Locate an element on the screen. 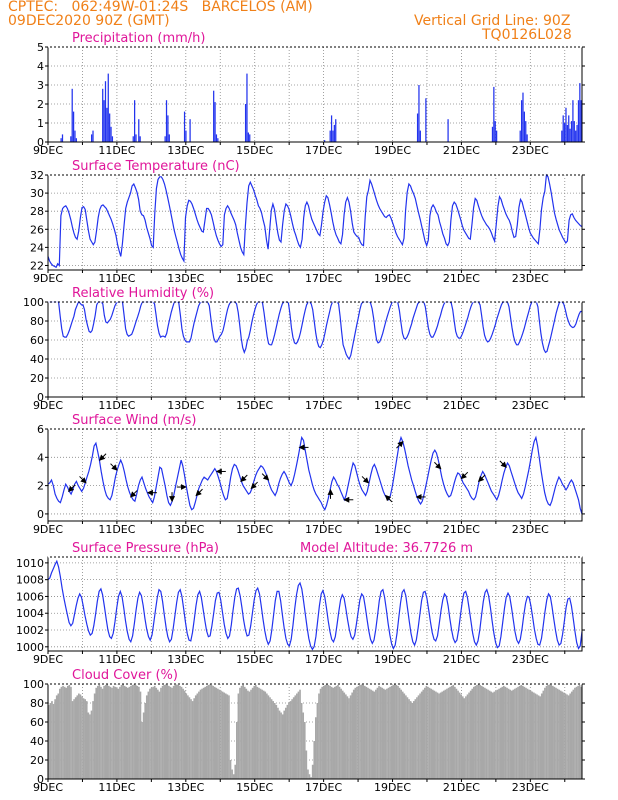  x-tick-label: 17DEC is located at coordinates (323, 405).